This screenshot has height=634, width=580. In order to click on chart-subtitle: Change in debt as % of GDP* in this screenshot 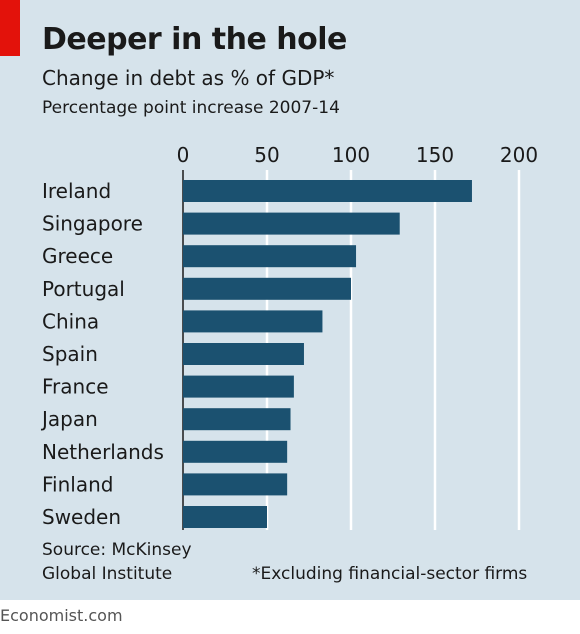, I will do `click(188, 78)`.